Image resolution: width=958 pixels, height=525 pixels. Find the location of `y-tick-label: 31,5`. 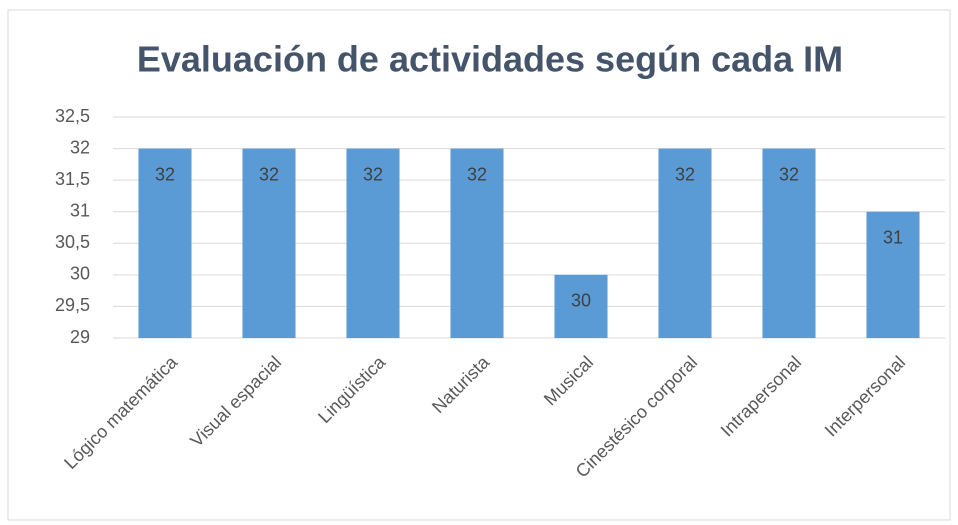

y-tick-label: 31,5 is located at coordinates (72, 179).